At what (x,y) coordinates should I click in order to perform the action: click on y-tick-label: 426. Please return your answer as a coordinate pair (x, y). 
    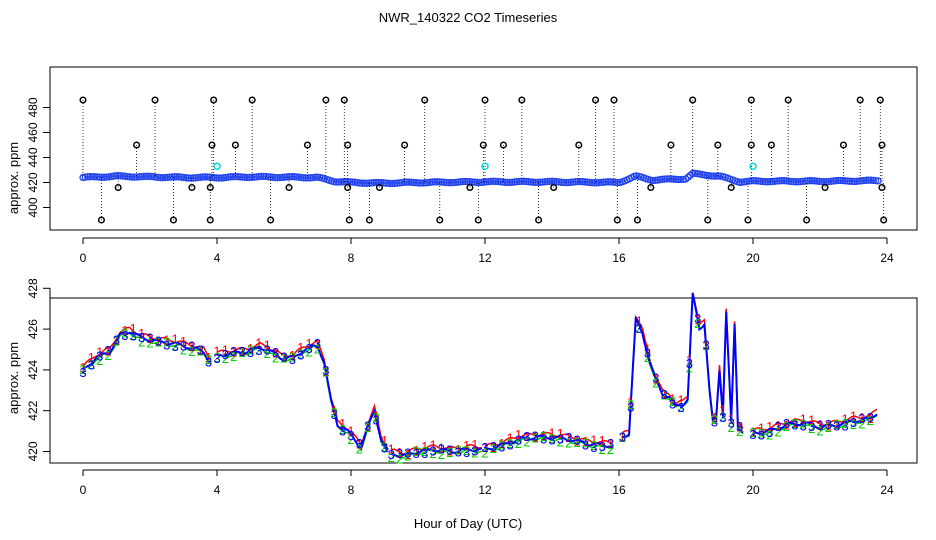
    Looking at the image, I should click on (33, 329).